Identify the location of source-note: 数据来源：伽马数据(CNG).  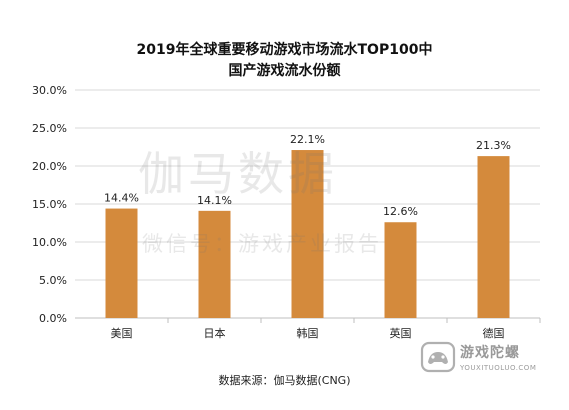
(284, 380).